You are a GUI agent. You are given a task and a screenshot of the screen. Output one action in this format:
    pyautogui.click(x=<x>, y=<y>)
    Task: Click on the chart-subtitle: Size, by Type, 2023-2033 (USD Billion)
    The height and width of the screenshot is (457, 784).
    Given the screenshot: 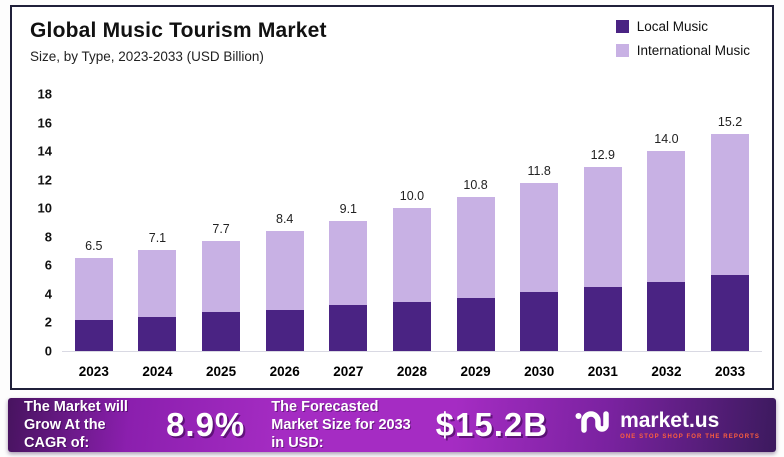 What is the action you would take?
    pyautogui.click(x=147, y=56)
    